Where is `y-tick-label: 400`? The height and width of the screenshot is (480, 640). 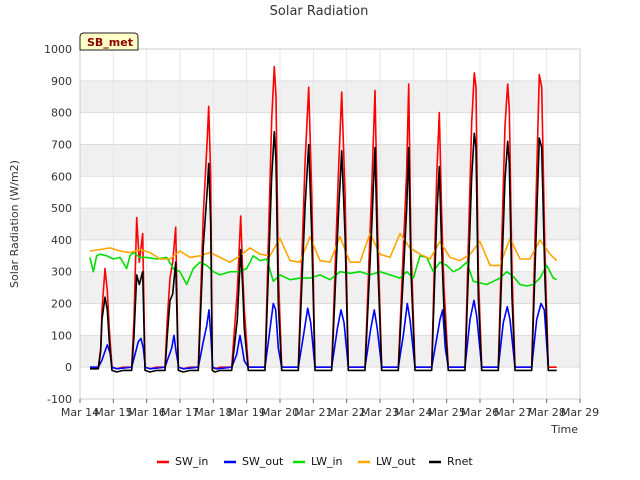
y-tick-label: 400 is located at coordinates (61, 240).